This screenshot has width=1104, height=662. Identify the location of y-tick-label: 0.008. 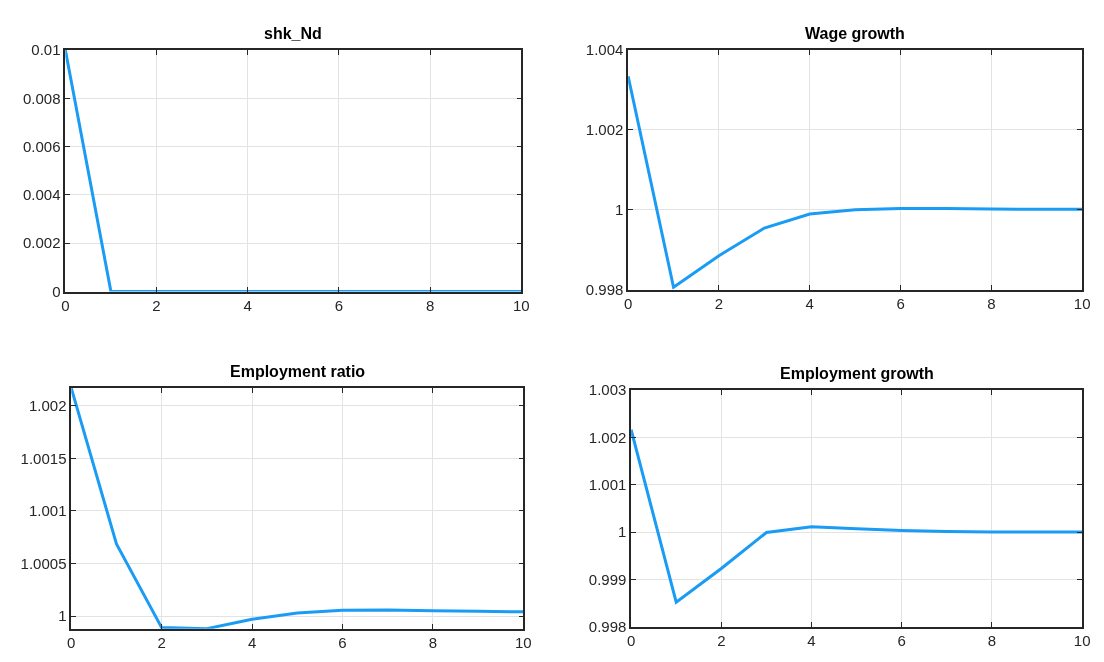
(42, 98).